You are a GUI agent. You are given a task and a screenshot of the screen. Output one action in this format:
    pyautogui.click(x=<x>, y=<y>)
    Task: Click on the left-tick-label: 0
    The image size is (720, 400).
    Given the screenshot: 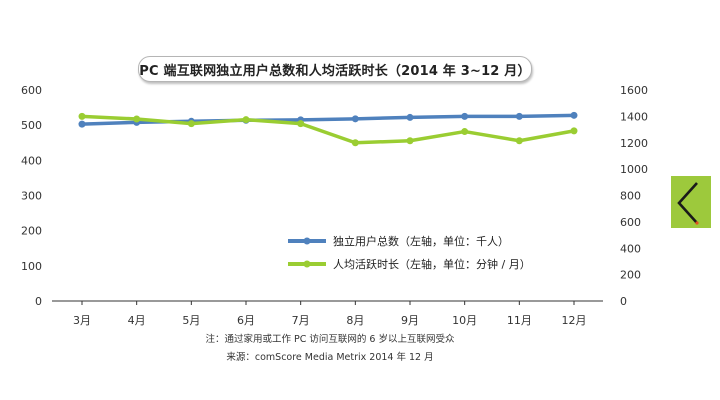 What is the action you would take?
    pyautogui.click(x=38, y=301)
    